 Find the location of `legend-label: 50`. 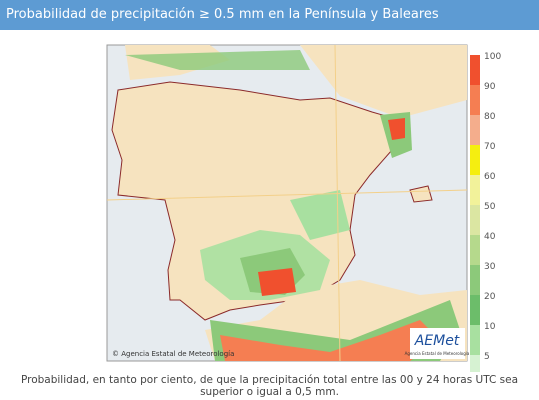

legend-label: 50 is located at coordinates (490, 207).